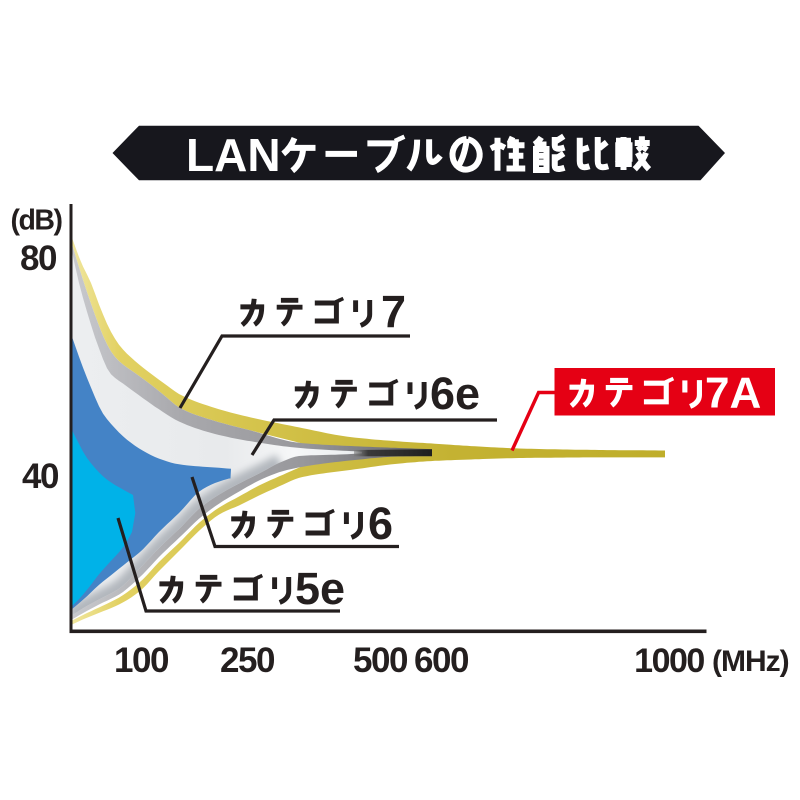  What do you see at coordinates (669, 661) in the screenshot?
I see `svg-text: 1000` at bounding box center [669, 661].